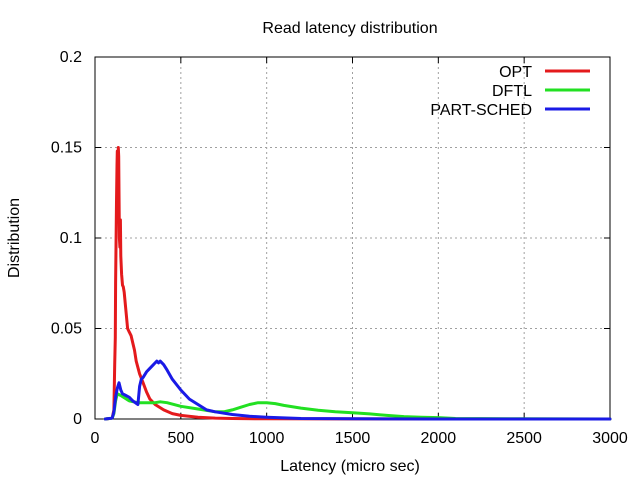 The image size is (640, 480). I want to click on x-tick-label: 500, so click(180, 438).